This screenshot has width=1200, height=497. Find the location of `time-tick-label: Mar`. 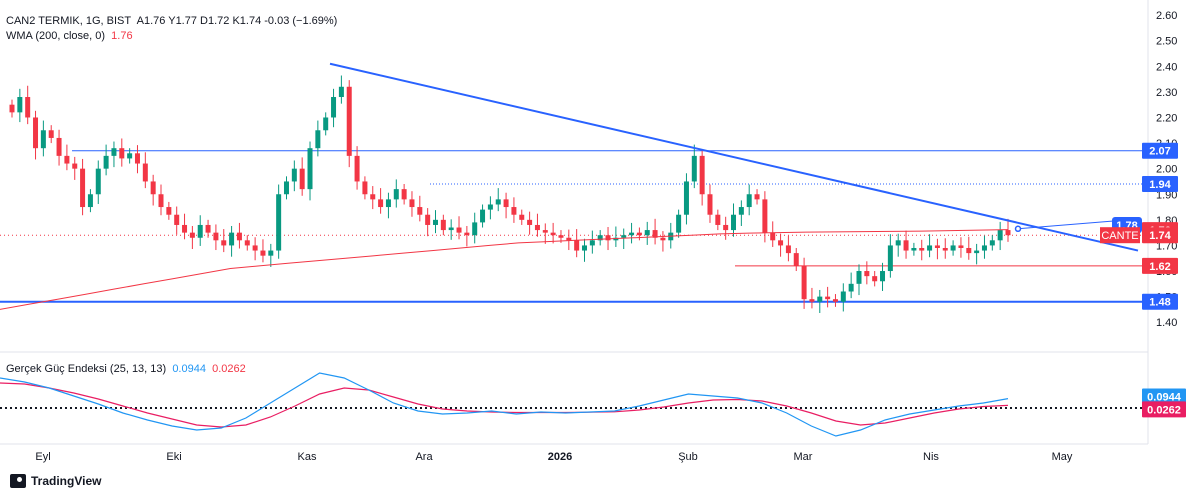

time-tick-label: Mar is located at coordinates (803, 457).